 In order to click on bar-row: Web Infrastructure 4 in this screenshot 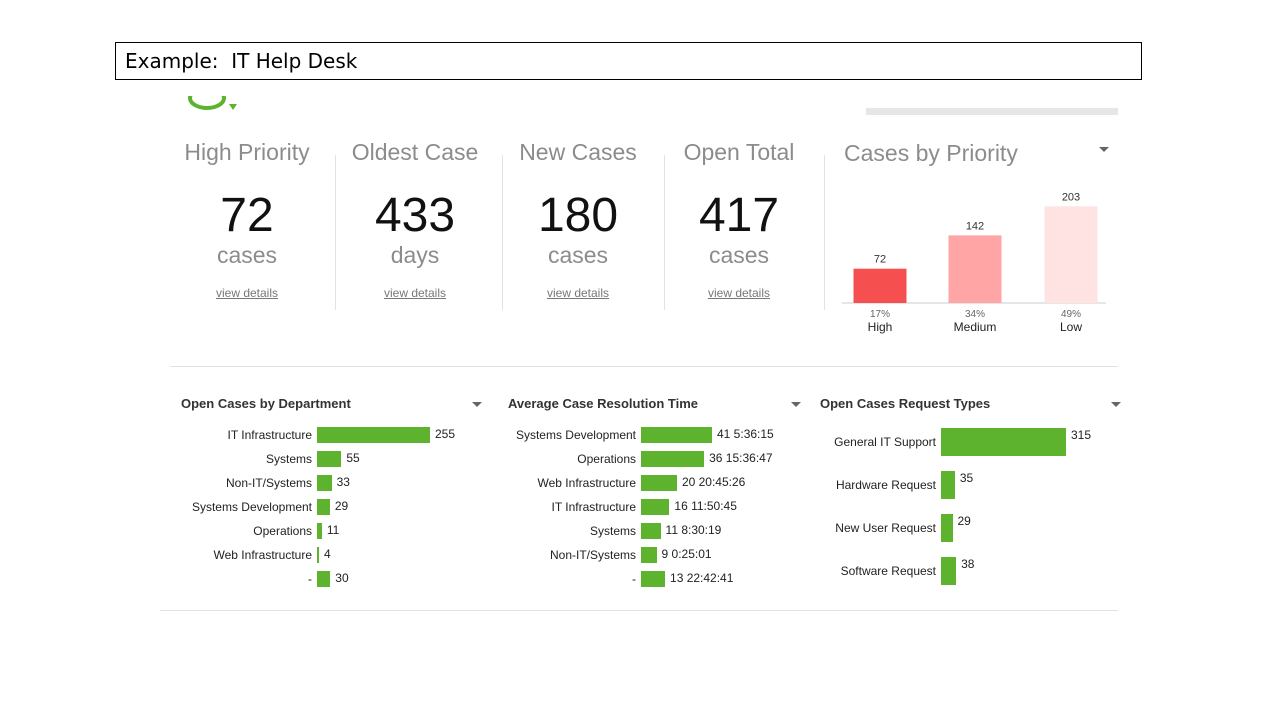, I will do `click(330, 555)`.